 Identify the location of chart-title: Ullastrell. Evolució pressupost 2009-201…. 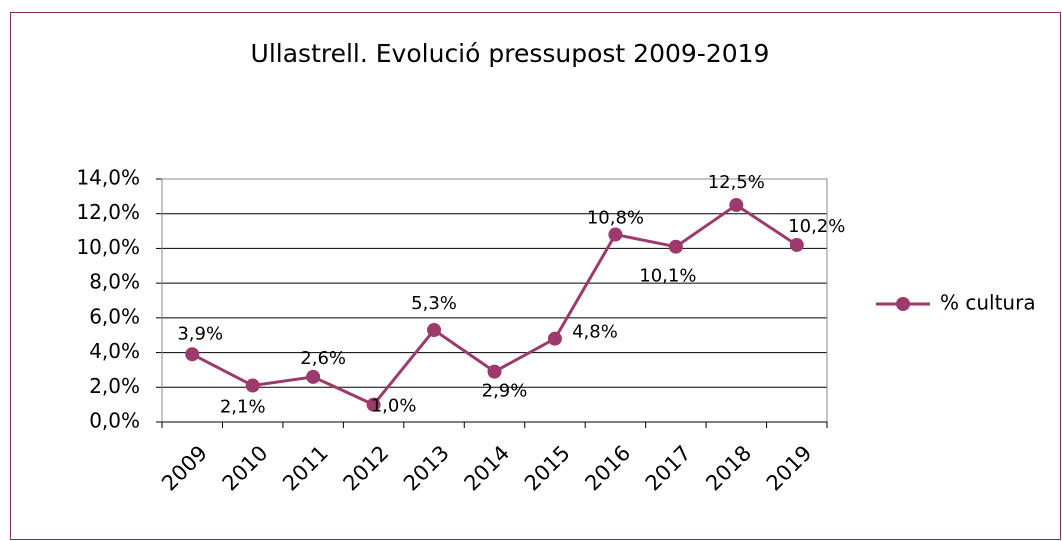
(510, 53).